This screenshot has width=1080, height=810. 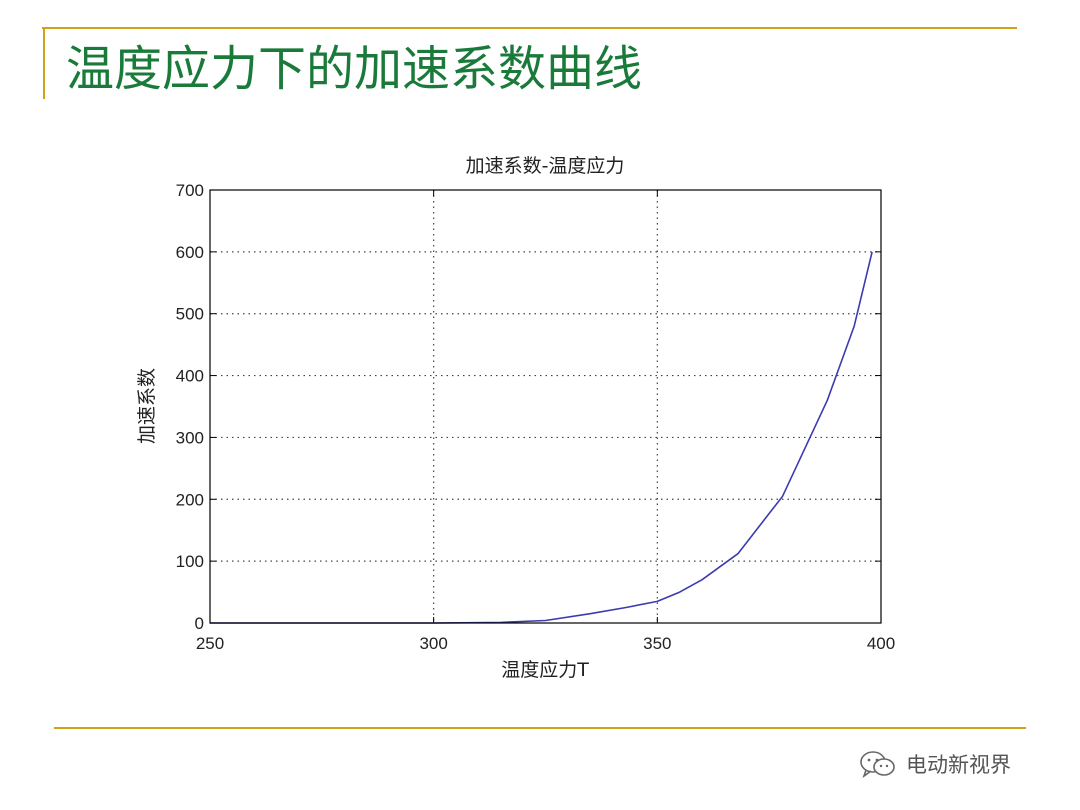 What do you see at coordinates (545, 670) in the screenshot?
I see `x-axis-label: 温度应力T` at bounding box center [545, 670].